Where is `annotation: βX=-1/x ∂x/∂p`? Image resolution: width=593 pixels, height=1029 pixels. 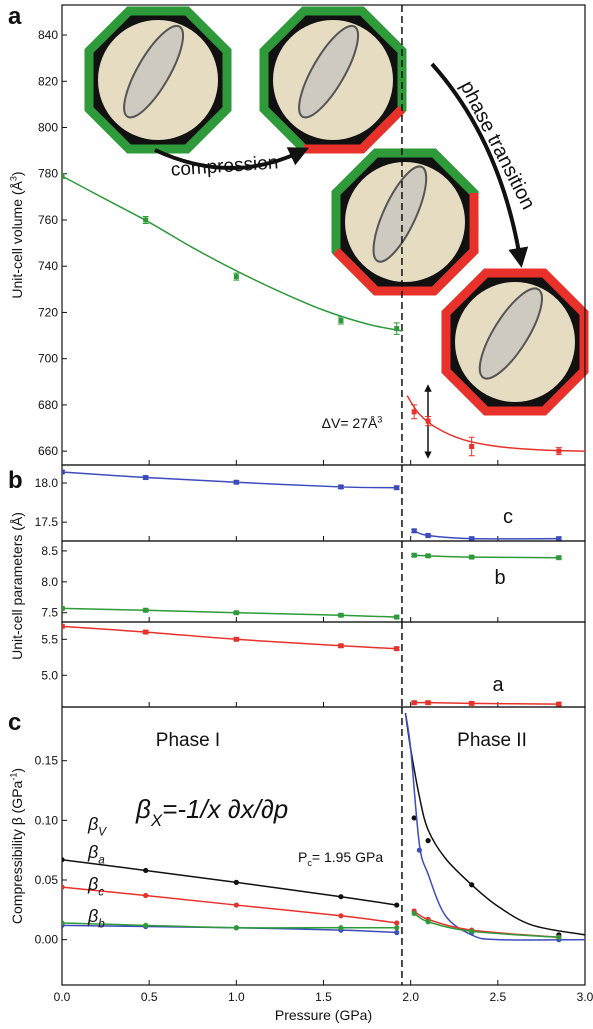
annotation: βX=-1/x ∂x/∂p is located at coordinates (211, 812).